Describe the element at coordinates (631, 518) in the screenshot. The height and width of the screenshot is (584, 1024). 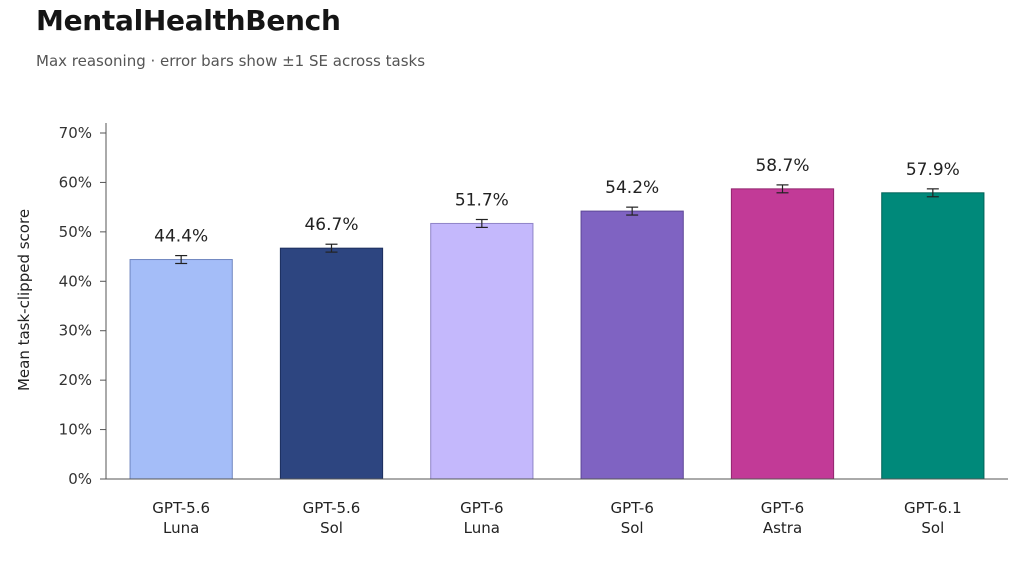
I see `x-tick-label: GPT-6 Sol` at that location.